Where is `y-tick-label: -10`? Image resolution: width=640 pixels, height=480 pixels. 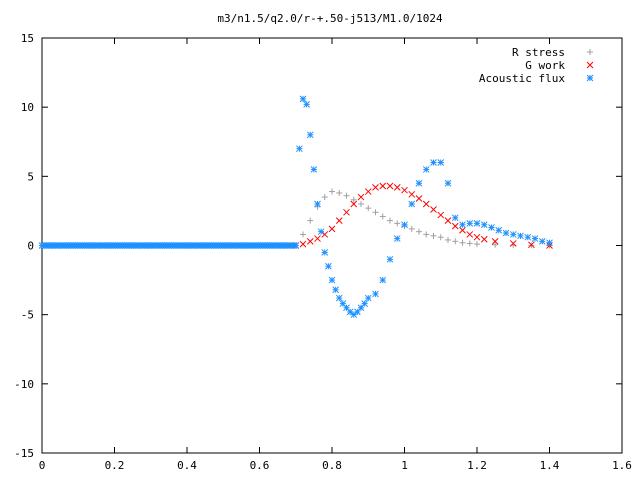
y-tick-label: -10 is located at coordinates (24, 384).